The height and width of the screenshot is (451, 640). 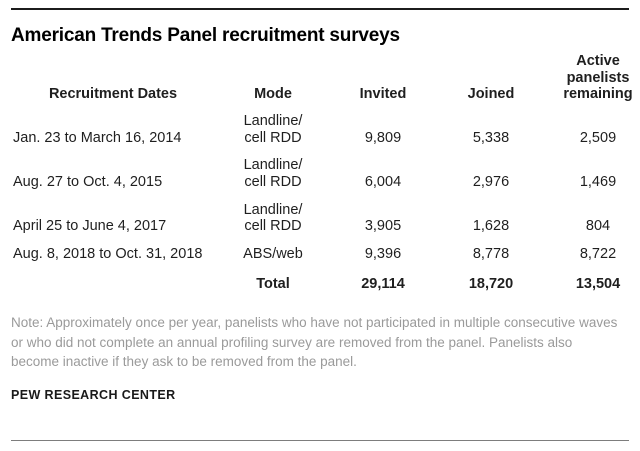 I want to click on cell-active: 8,722, so click(x=598, y=254).